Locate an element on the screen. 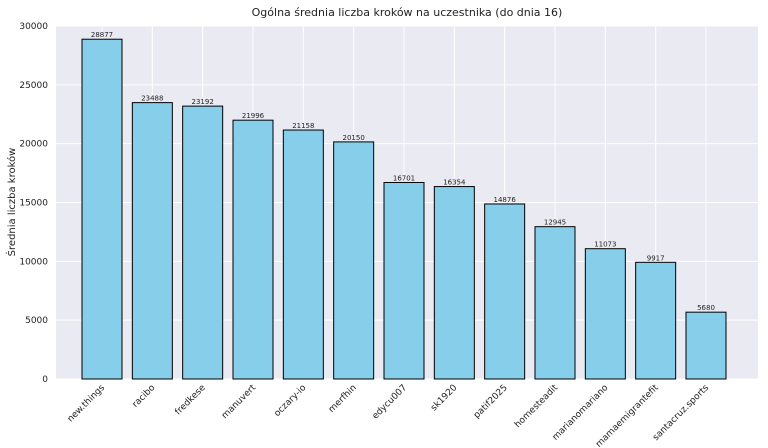  y-axis-label: Średnia liczba kroków is located at coordinates (11, 202).